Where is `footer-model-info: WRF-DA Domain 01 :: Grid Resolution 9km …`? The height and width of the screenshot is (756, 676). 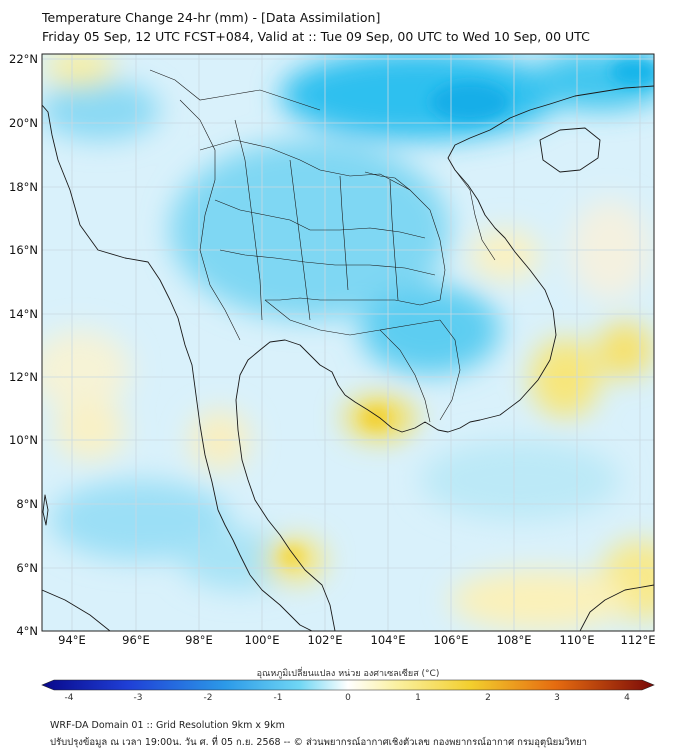
footer-model-info: WRF-DA Domain 01 :: Grid Resolution 9km … is located at coordinates (167, 725).